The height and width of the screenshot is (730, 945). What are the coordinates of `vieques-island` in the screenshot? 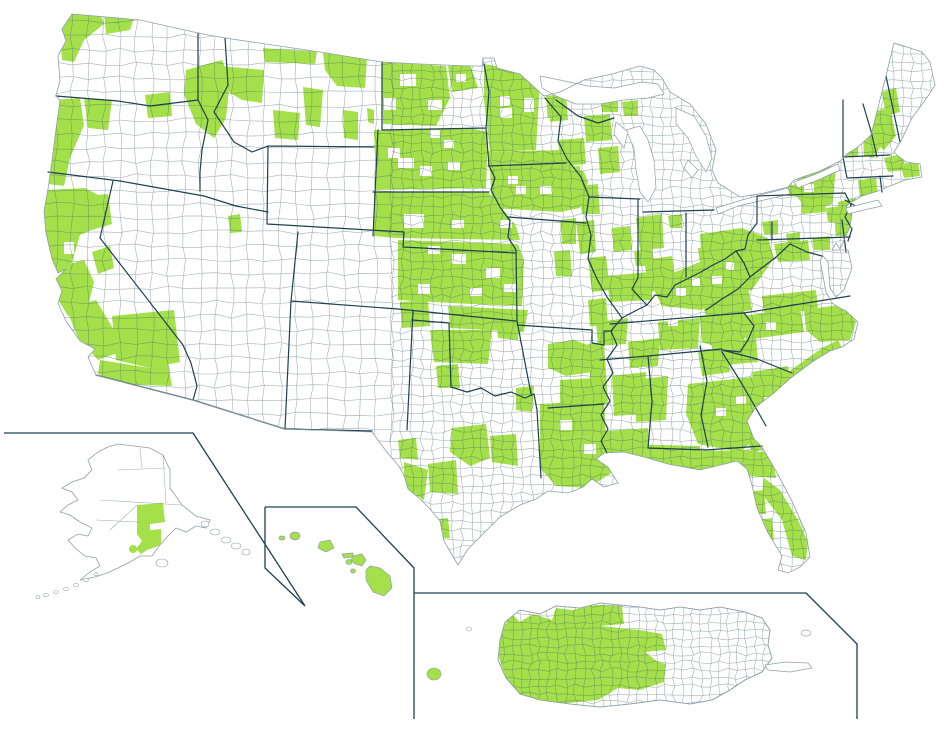 It's located at (788, 667).